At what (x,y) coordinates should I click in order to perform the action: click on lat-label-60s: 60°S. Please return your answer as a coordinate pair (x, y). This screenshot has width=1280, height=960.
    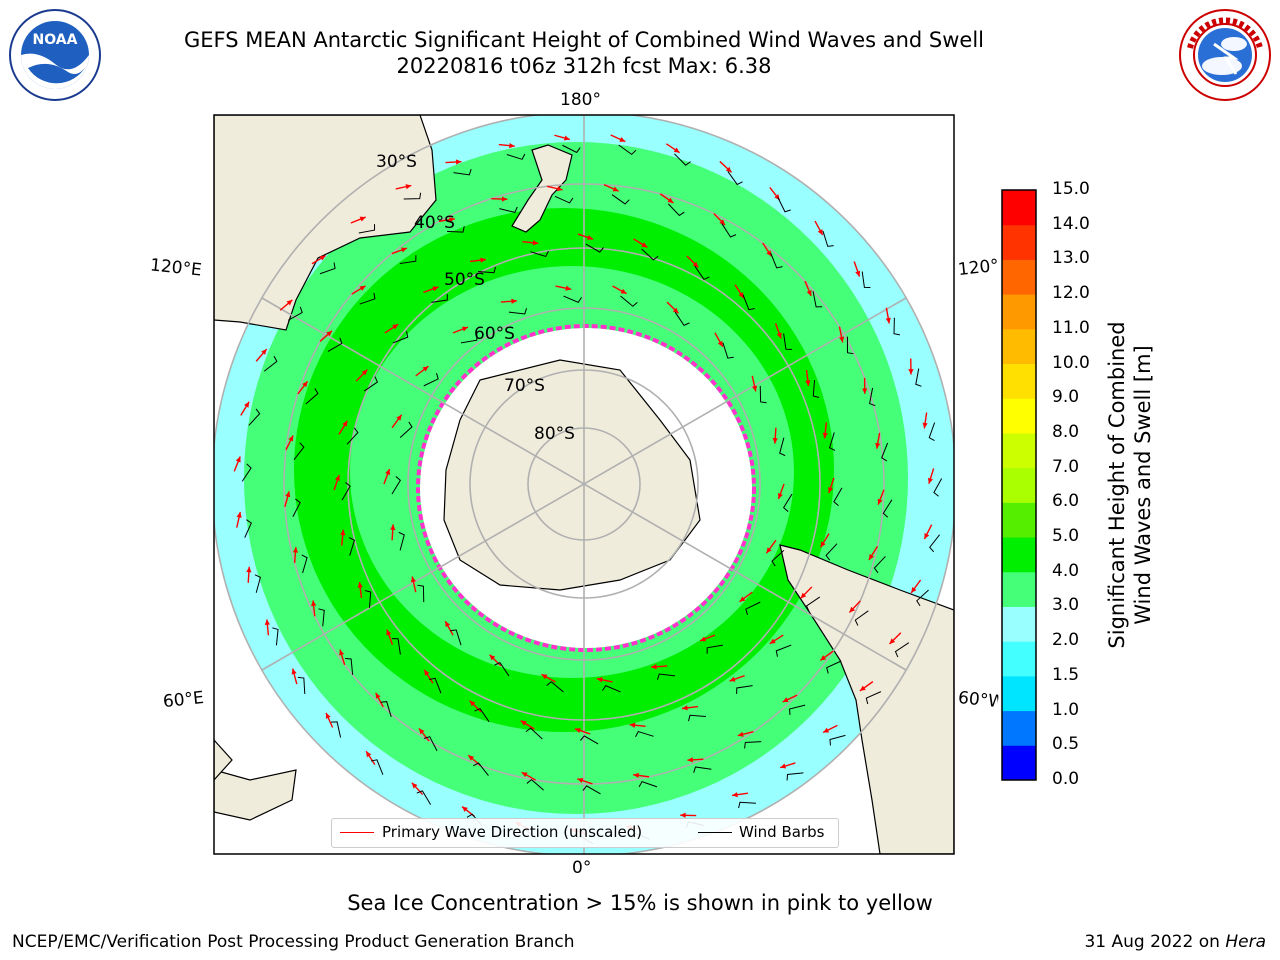
    Looking at the image, I should click on (494, 334).